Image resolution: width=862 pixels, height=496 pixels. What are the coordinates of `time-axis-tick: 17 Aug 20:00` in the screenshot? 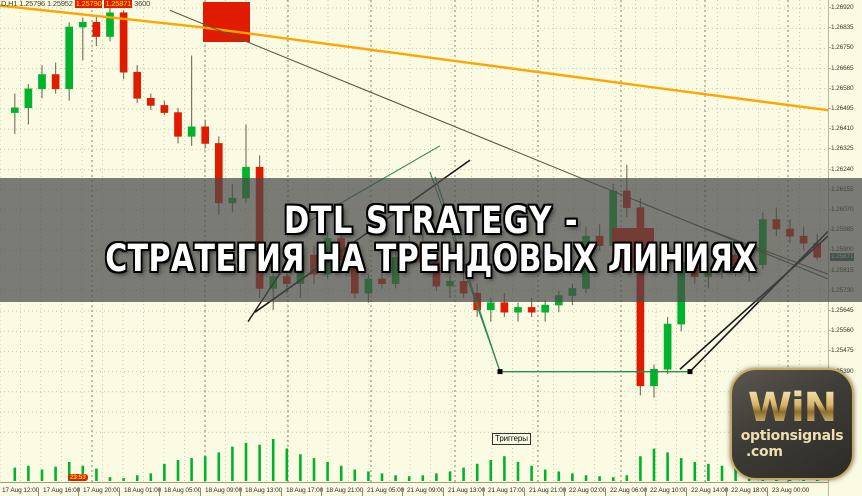 It's located at (99, 491).